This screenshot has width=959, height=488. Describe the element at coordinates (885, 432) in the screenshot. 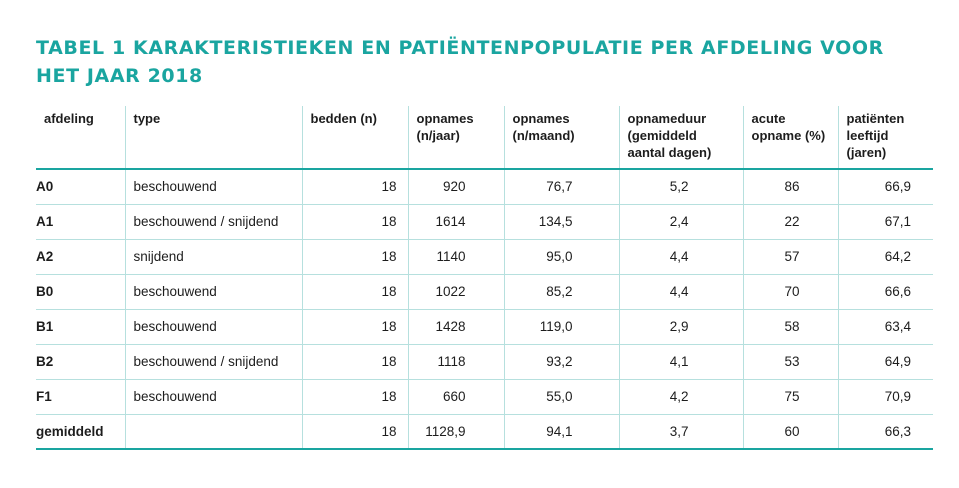

I see `cell-leeftijd: 66,3` at that location.